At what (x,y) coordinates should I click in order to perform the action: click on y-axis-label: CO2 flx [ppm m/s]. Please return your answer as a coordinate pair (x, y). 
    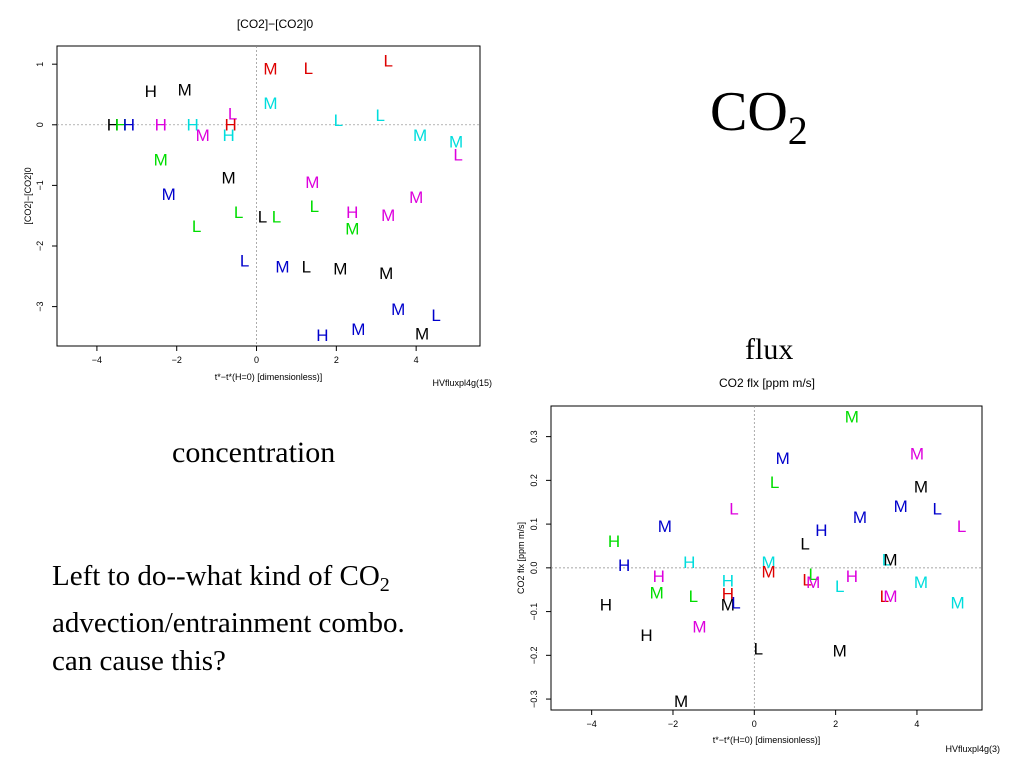
    Looking at the image, I should click on (521, 558).